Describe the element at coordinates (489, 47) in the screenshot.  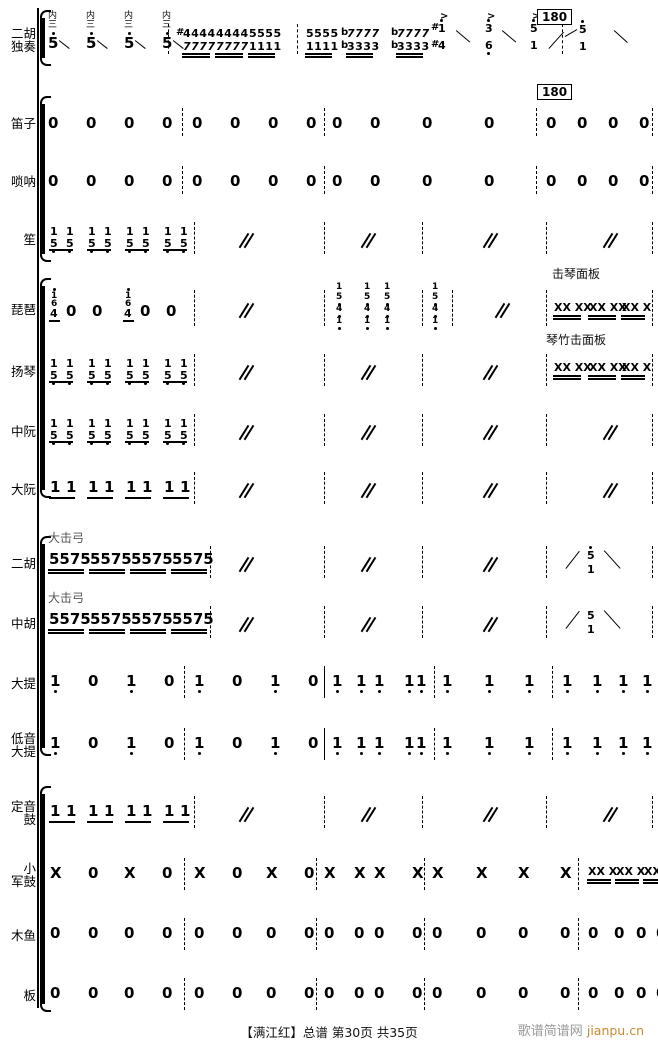
I see `note: 6` at that location.